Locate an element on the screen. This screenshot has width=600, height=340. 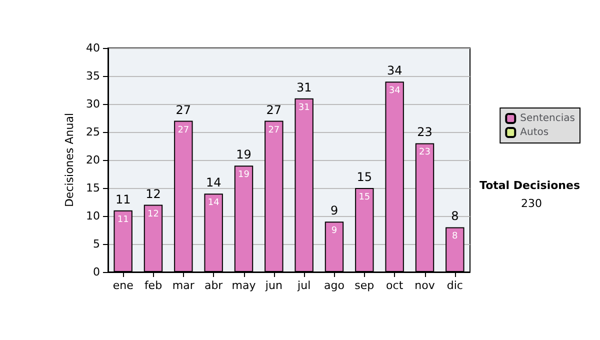
x-tick-label: ene is located at coordinates (123, 285).